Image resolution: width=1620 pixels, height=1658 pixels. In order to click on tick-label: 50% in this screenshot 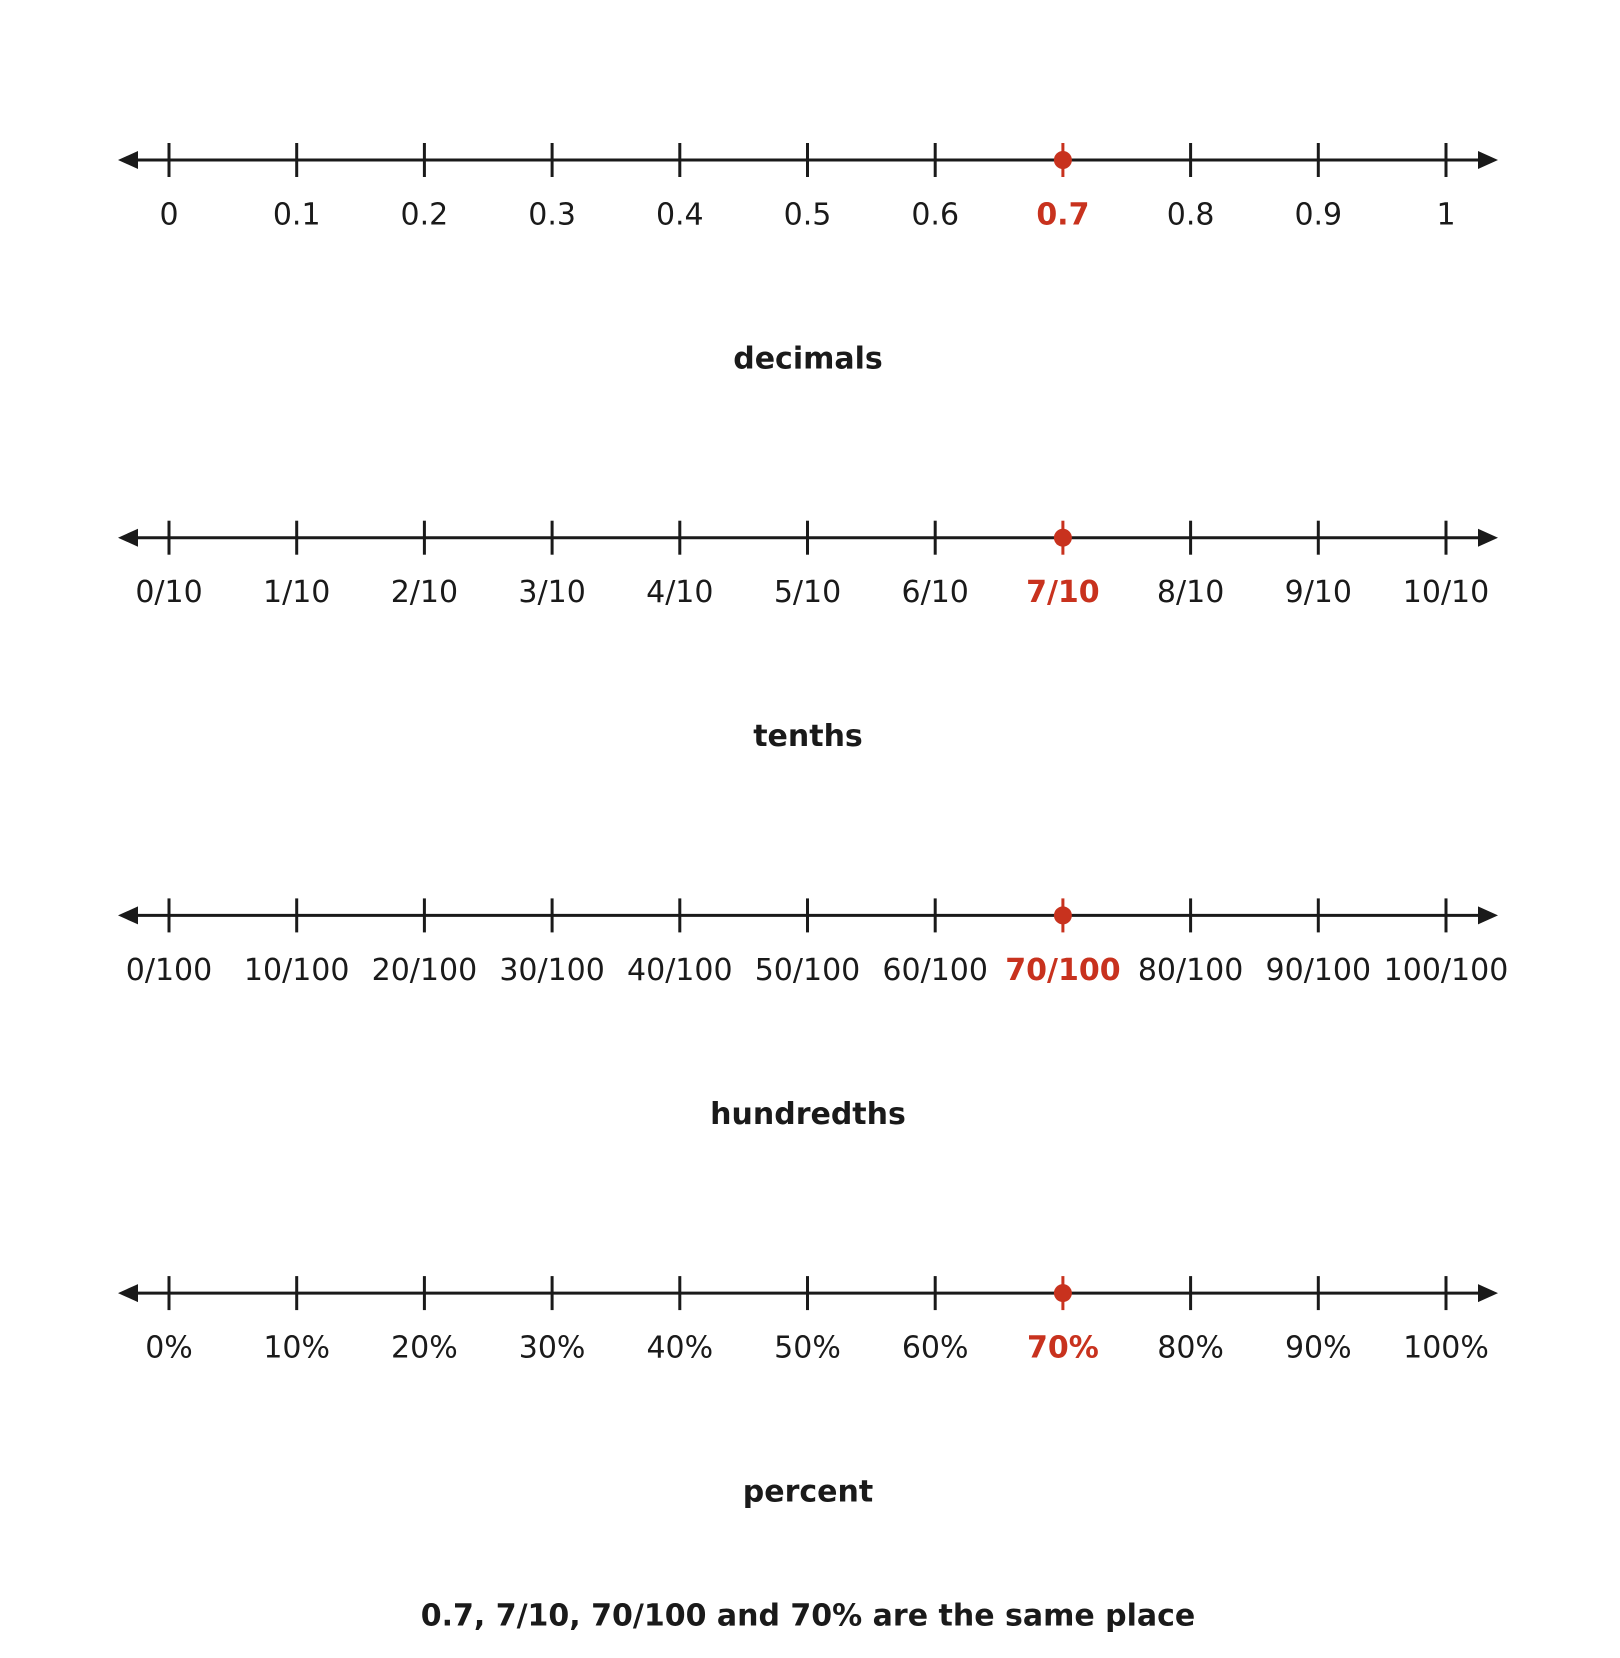, I will do `click(807, 1348)`.